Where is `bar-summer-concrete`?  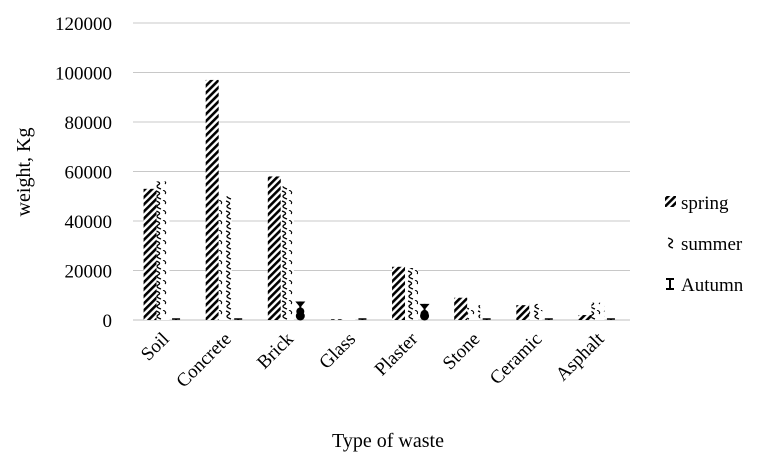
bar-summer-concrete is located at coordinates (225, 258).